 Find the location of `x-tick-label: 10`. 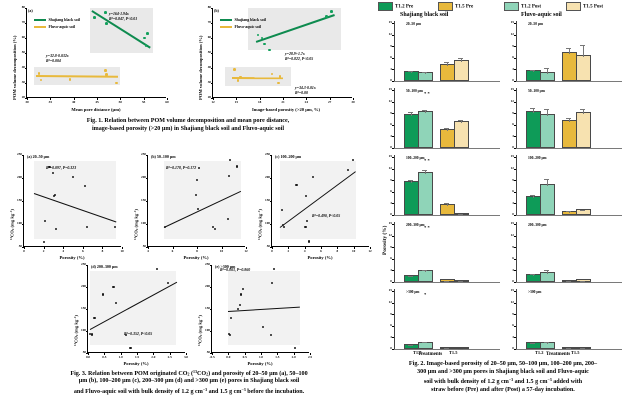

x-tick-label: 10 is located at coordinates (122, 251).